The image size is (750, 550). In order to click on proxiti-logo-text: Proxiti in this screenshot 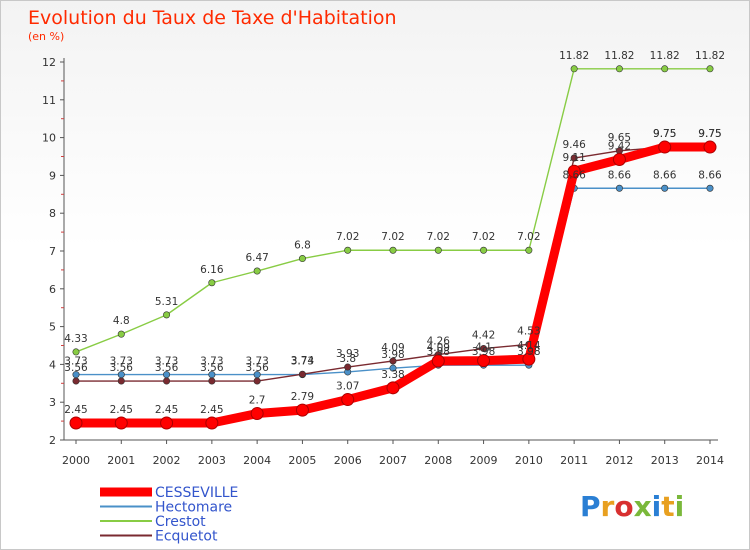, I will do `click(632, 506)`.